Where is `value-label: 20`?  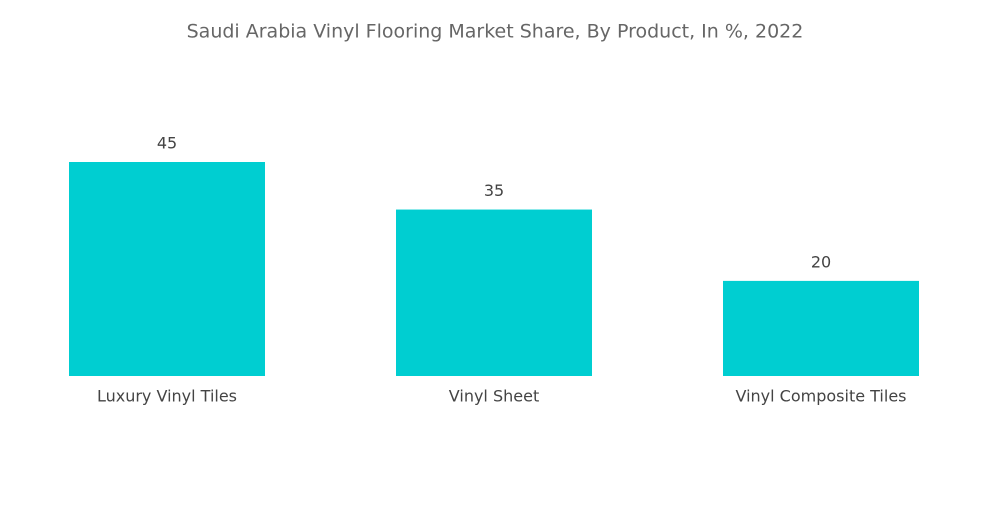
value-label: 20 is located at coordinates (821, 261).